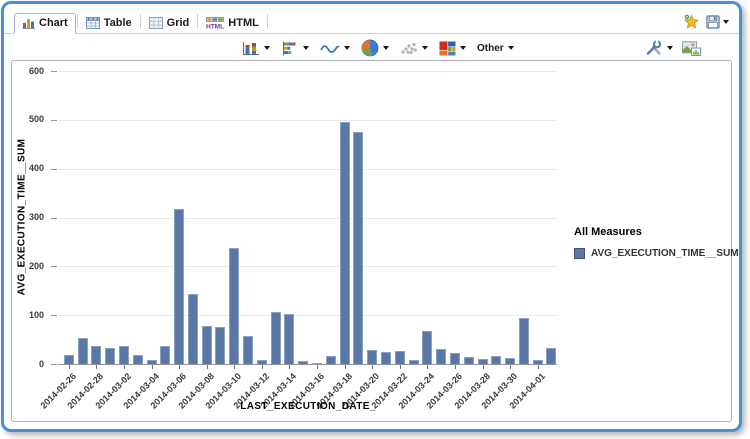 This screenshot has height=439, width=750. I want to click on chart-type-toolbar: Other, so click(371, 48).